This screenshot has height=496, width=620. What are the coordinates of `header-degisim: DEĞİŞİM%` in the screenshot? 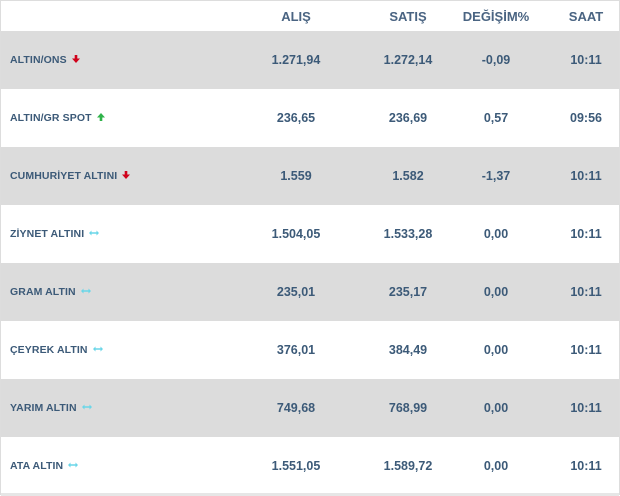 It's located at (496, 16).